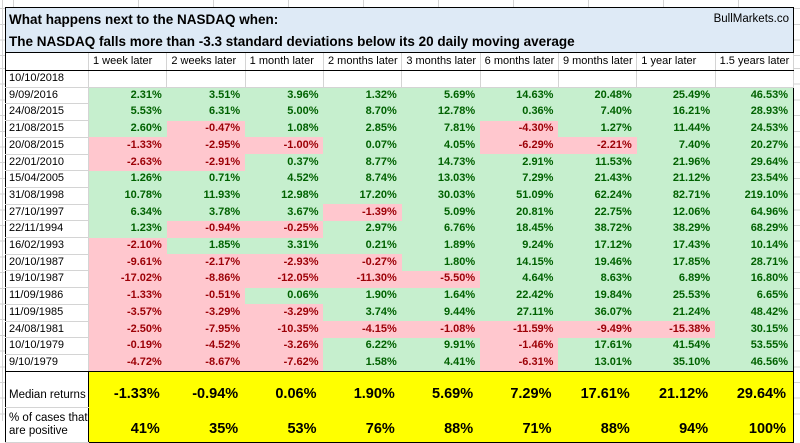  What do you see at coordinates (519, 95) in the screenshot?
I see `return-cell: 14.63%` at bounding box center [519, 95].